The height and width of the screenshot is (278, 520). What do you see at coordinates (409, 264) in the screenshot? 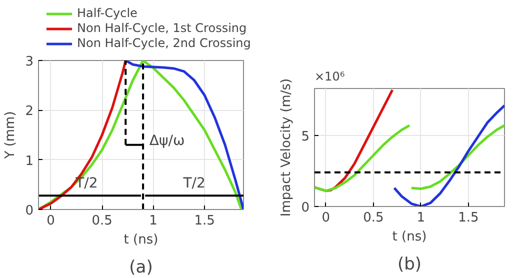
I see `text: (b)` at bounding box center [409, 264].